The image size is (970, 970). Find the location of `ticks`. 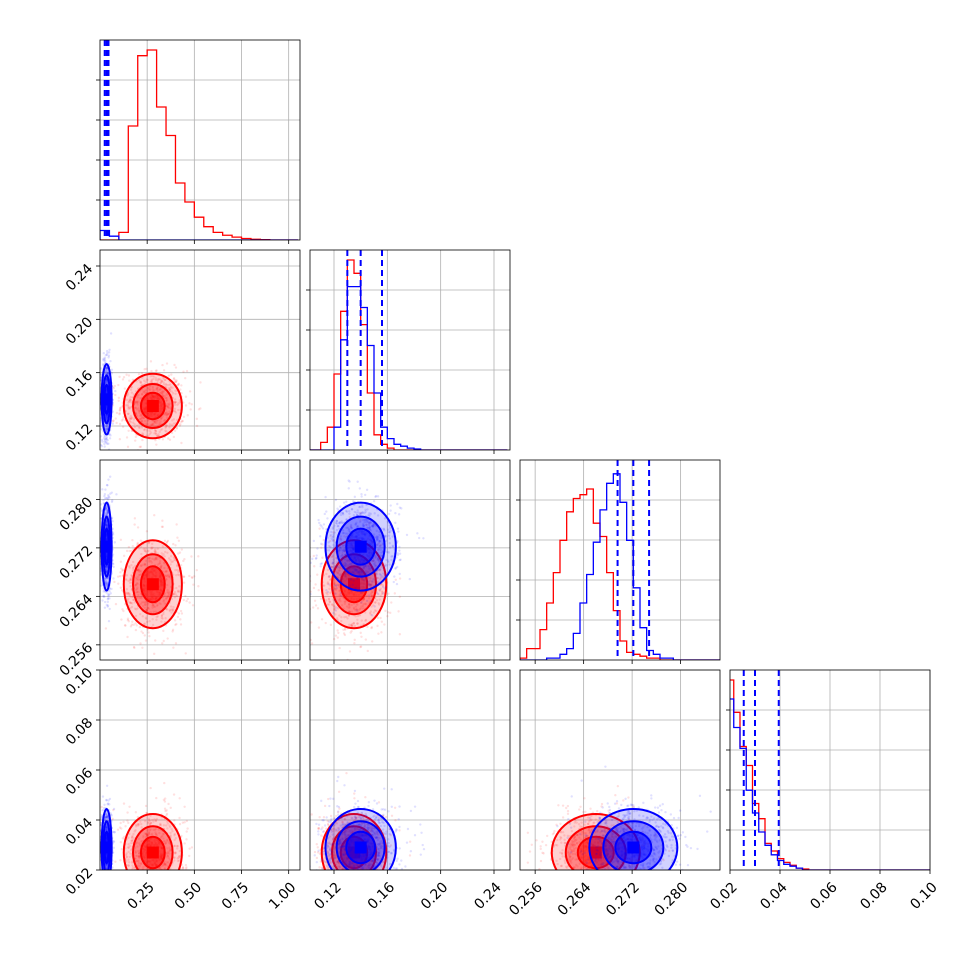

ticks is located at coordinates (414, 662).